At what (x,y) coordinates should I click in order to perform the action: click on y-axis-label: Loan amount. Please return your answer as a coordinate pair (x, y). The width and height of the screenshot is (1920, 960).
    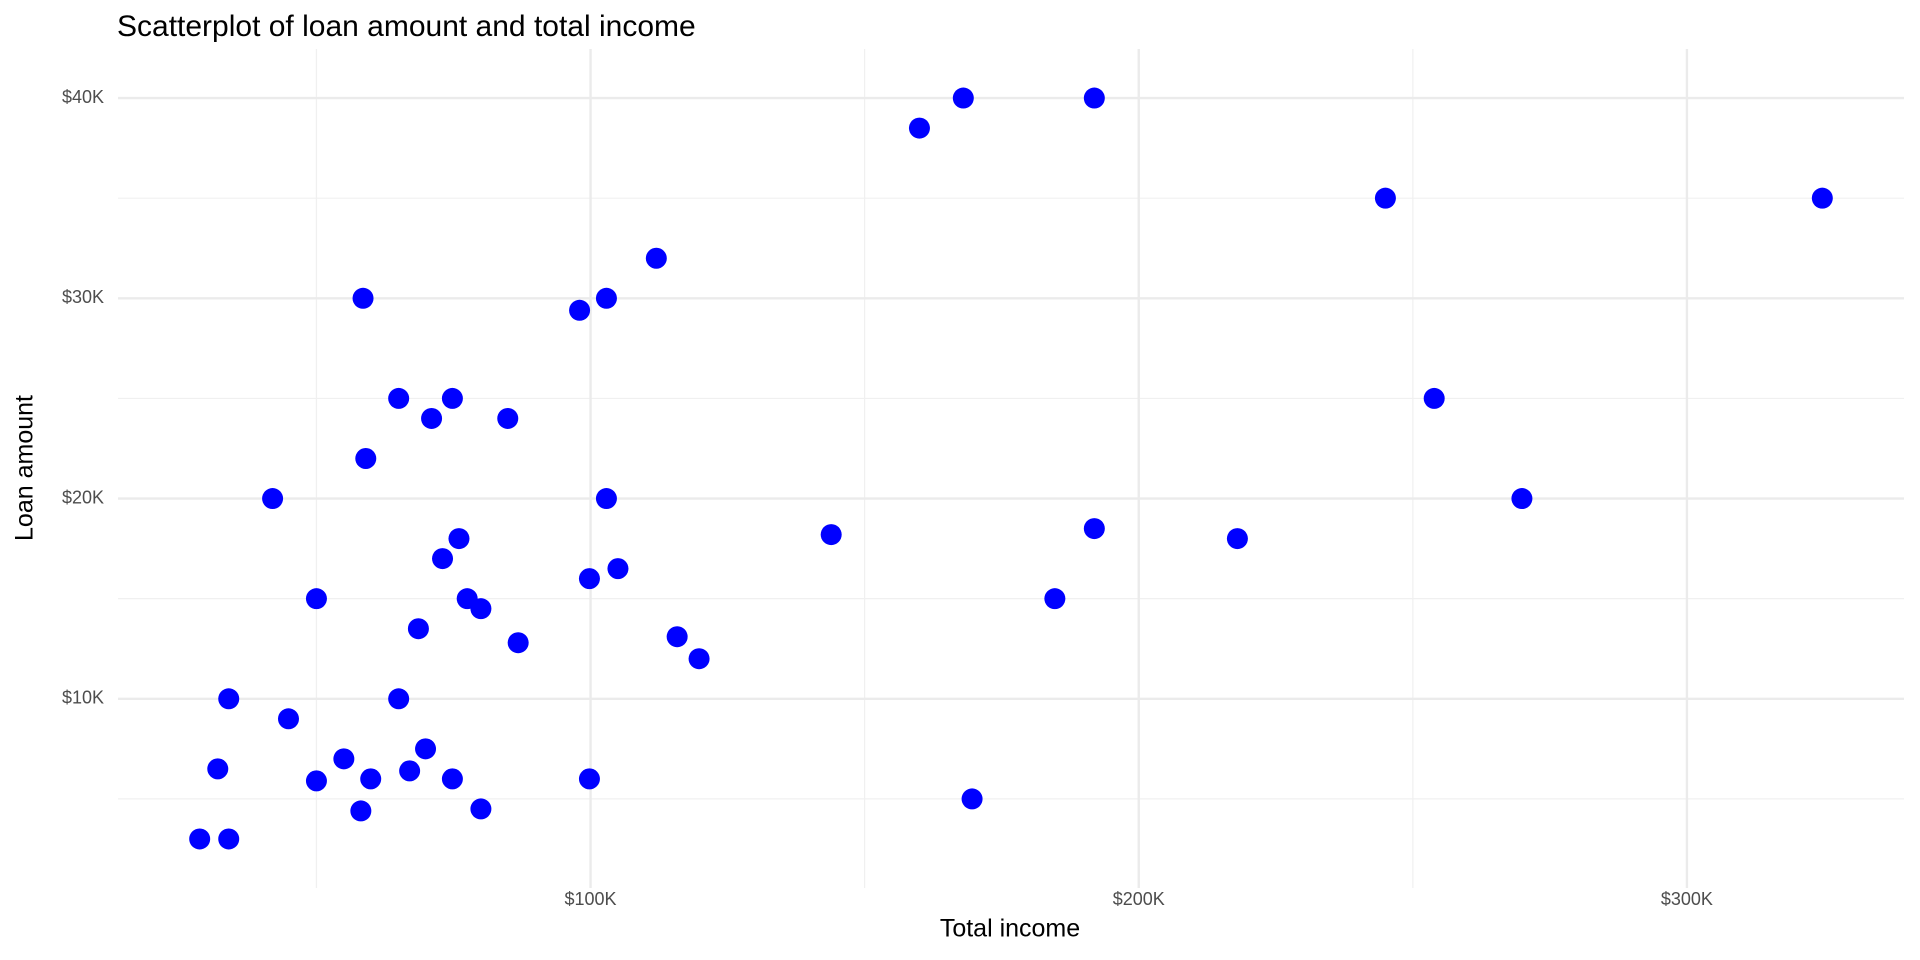
    Looking at the image, I should click on (25, 468).